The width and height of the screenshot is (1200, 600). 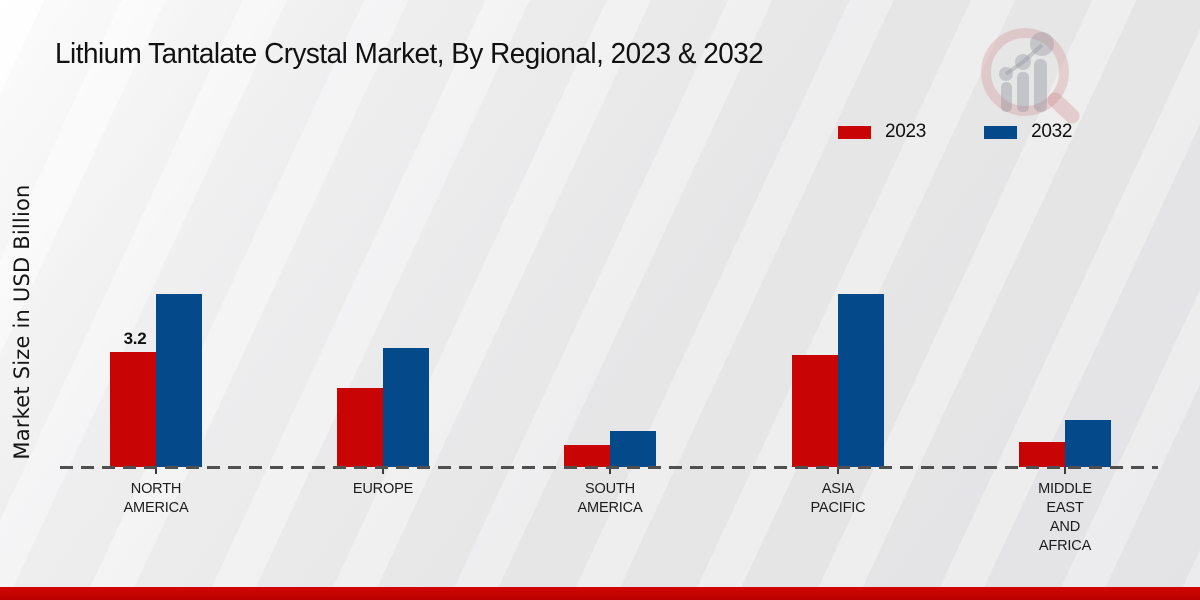 What do you see at coordinates (1001, 132) in the screenshot?
I see `legend-swatch-2032` at bounding box center [1001, 132].